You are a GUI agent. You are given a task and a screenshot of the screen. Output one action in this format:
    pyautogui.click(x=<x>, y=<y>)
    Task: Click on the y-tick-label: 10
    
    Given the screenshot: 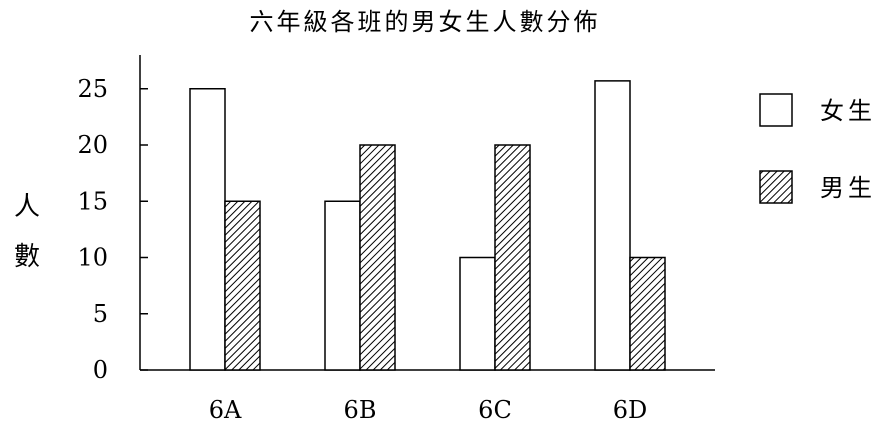 What is the action you would take?
    pyautogui.click(x=92, y=258)
    